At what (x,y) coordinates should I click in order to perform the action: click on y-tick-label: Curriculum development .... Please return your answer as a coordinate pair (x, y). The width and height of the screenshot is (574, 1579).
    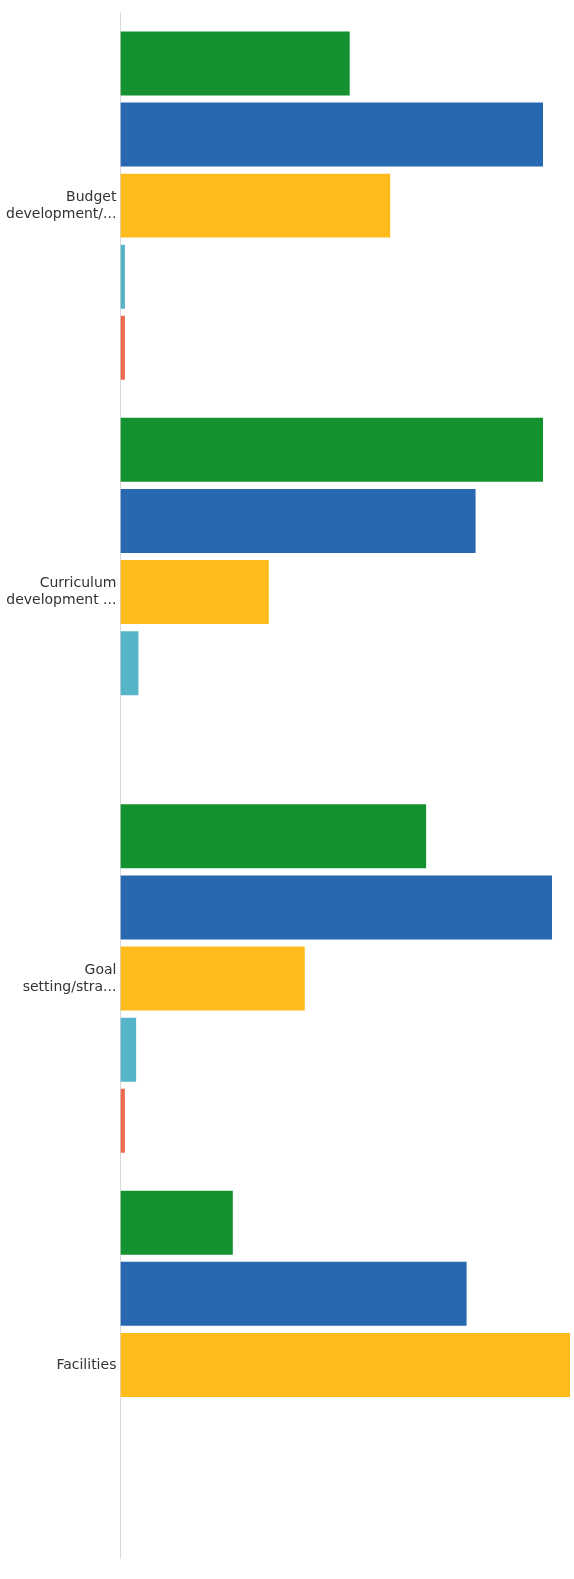
    Looking at the image, I should click on (61, 591).